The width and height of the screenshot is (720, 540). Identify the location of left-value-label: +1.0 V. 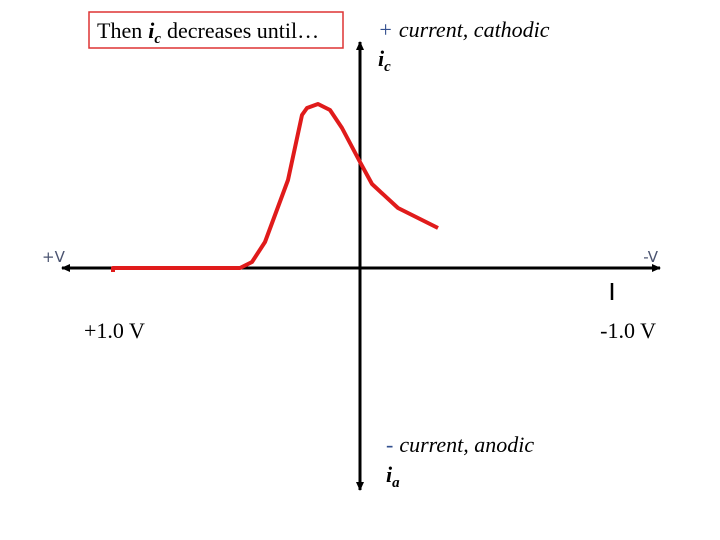
(114, 330).